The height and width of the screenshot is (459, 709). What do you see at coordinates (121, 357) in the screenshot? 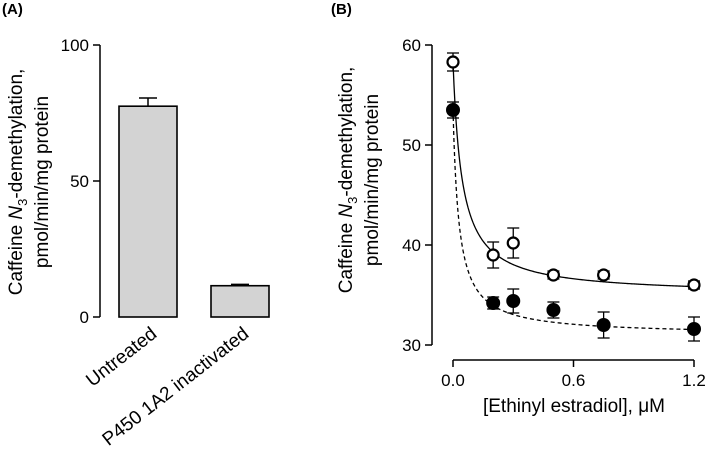
I see `panel-a-category-label: Untreated` at bounding box center [121, 357].